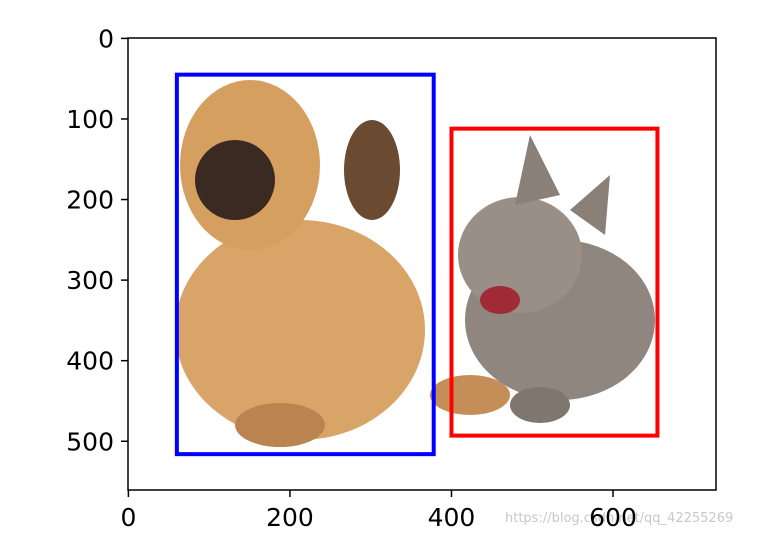 Image resolution: width=757 pixels, height=541 pixels. I want to click on y-tick-label: 100, so click(90, 119).